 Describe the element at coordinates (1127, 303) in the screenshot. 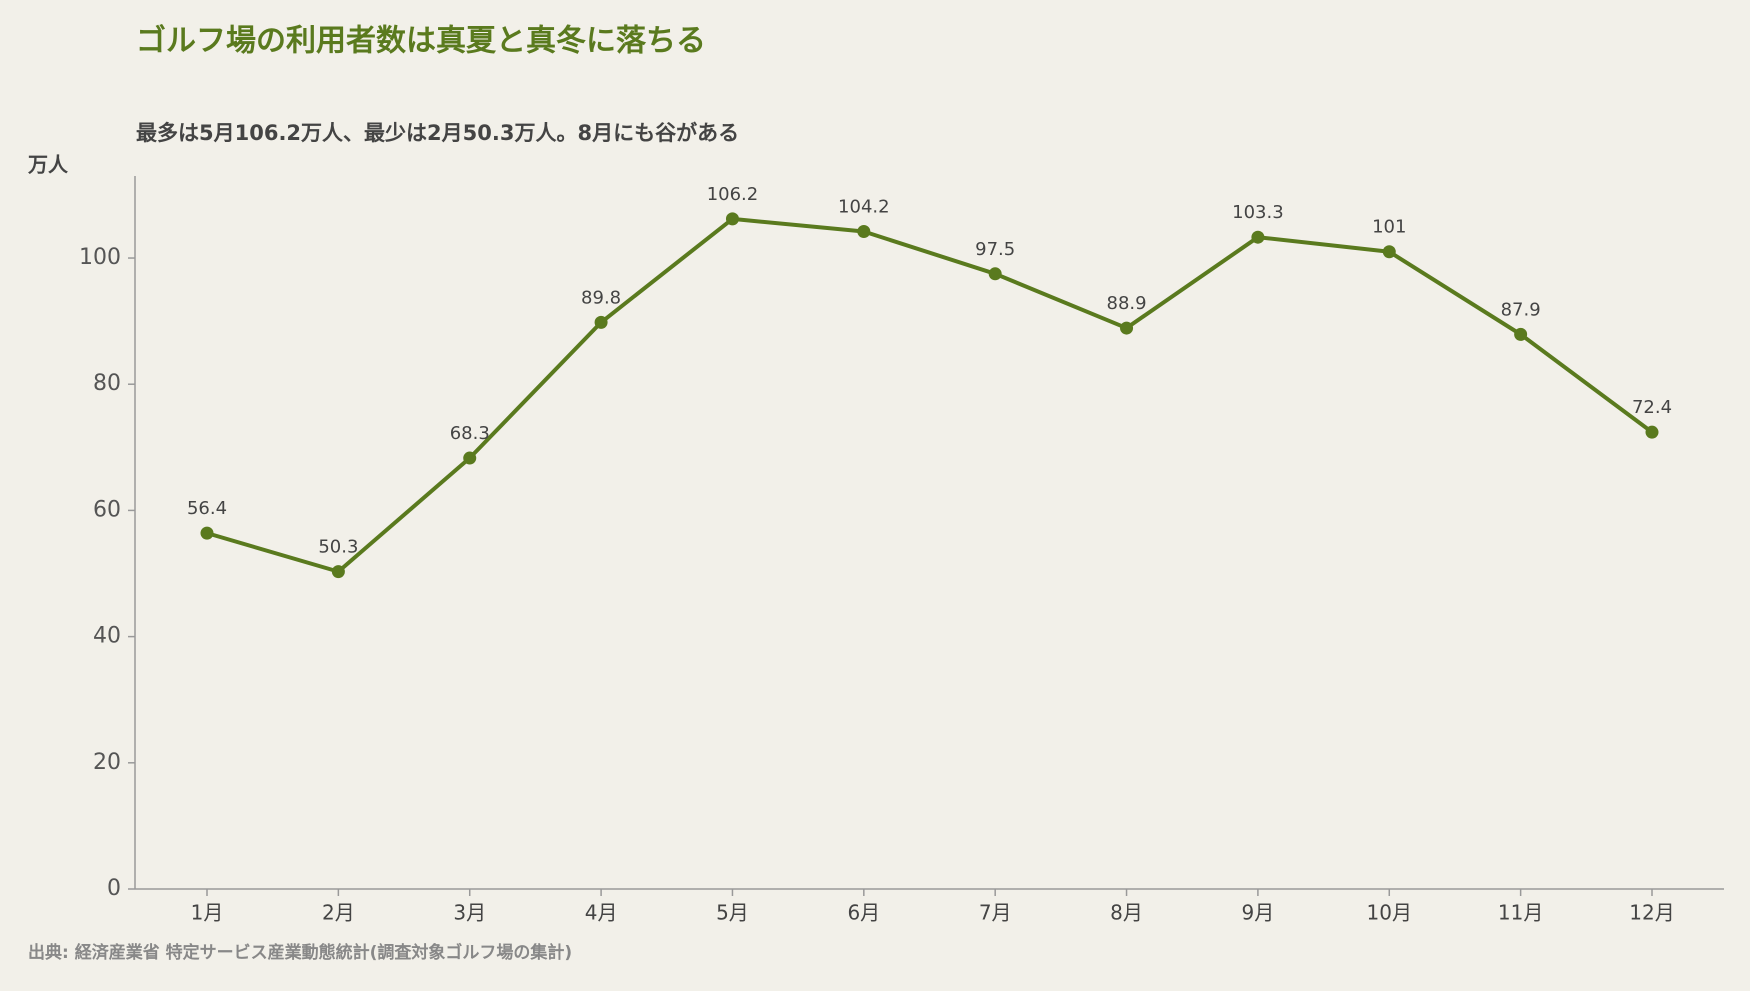

I see `value-label: 88.9` at that location.